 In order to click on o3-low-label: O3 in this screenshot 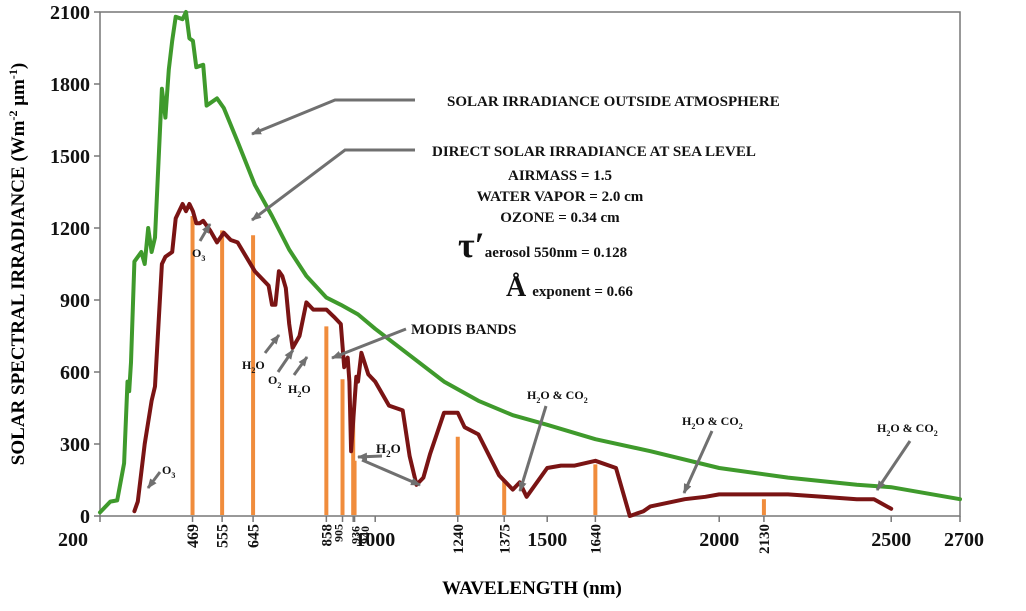, I will do `click(168, 471)`.